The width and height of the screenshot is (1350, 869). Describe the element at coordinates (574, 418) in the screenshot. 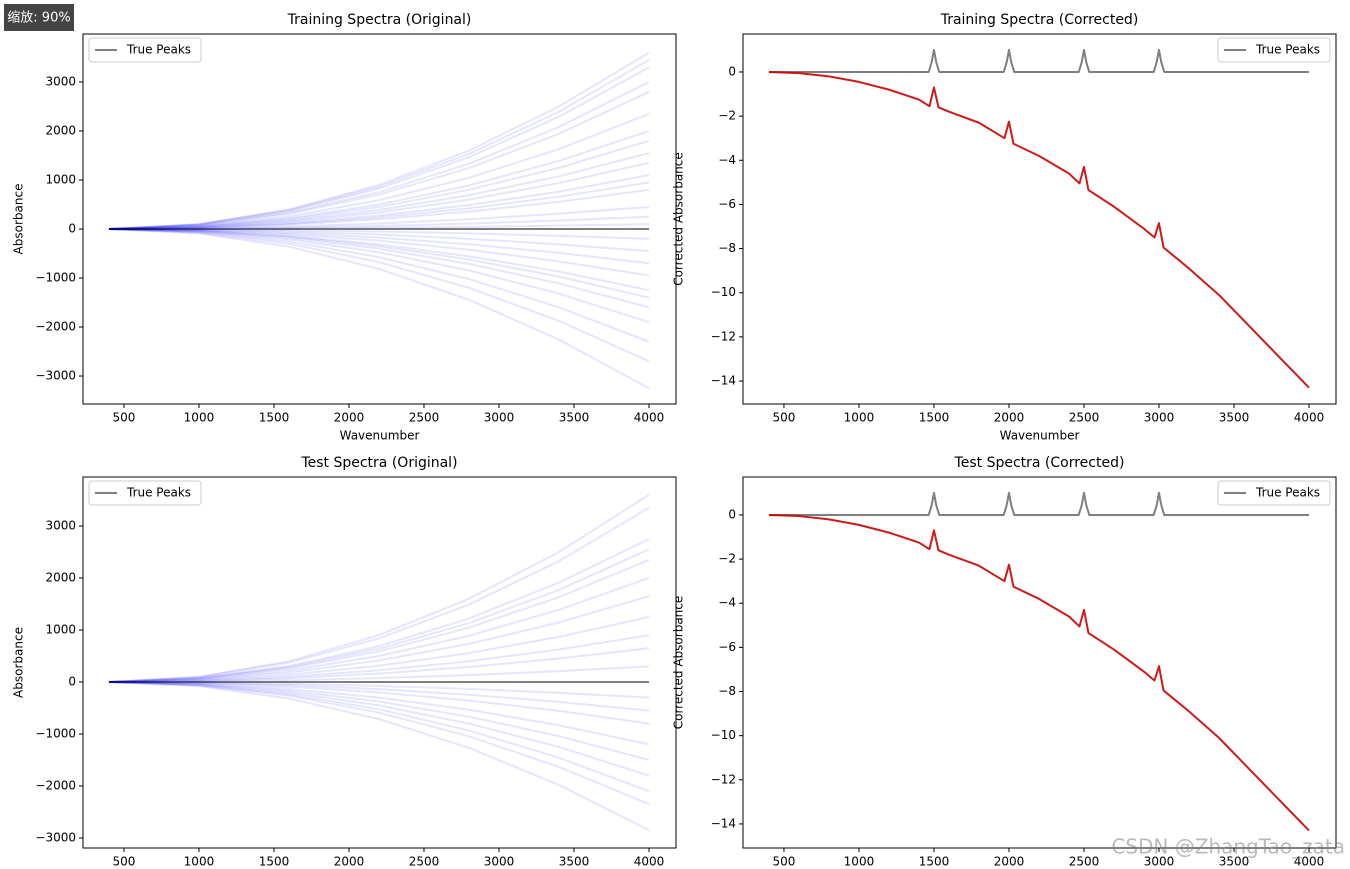

I see `x-tick-label: 3500` at that location.